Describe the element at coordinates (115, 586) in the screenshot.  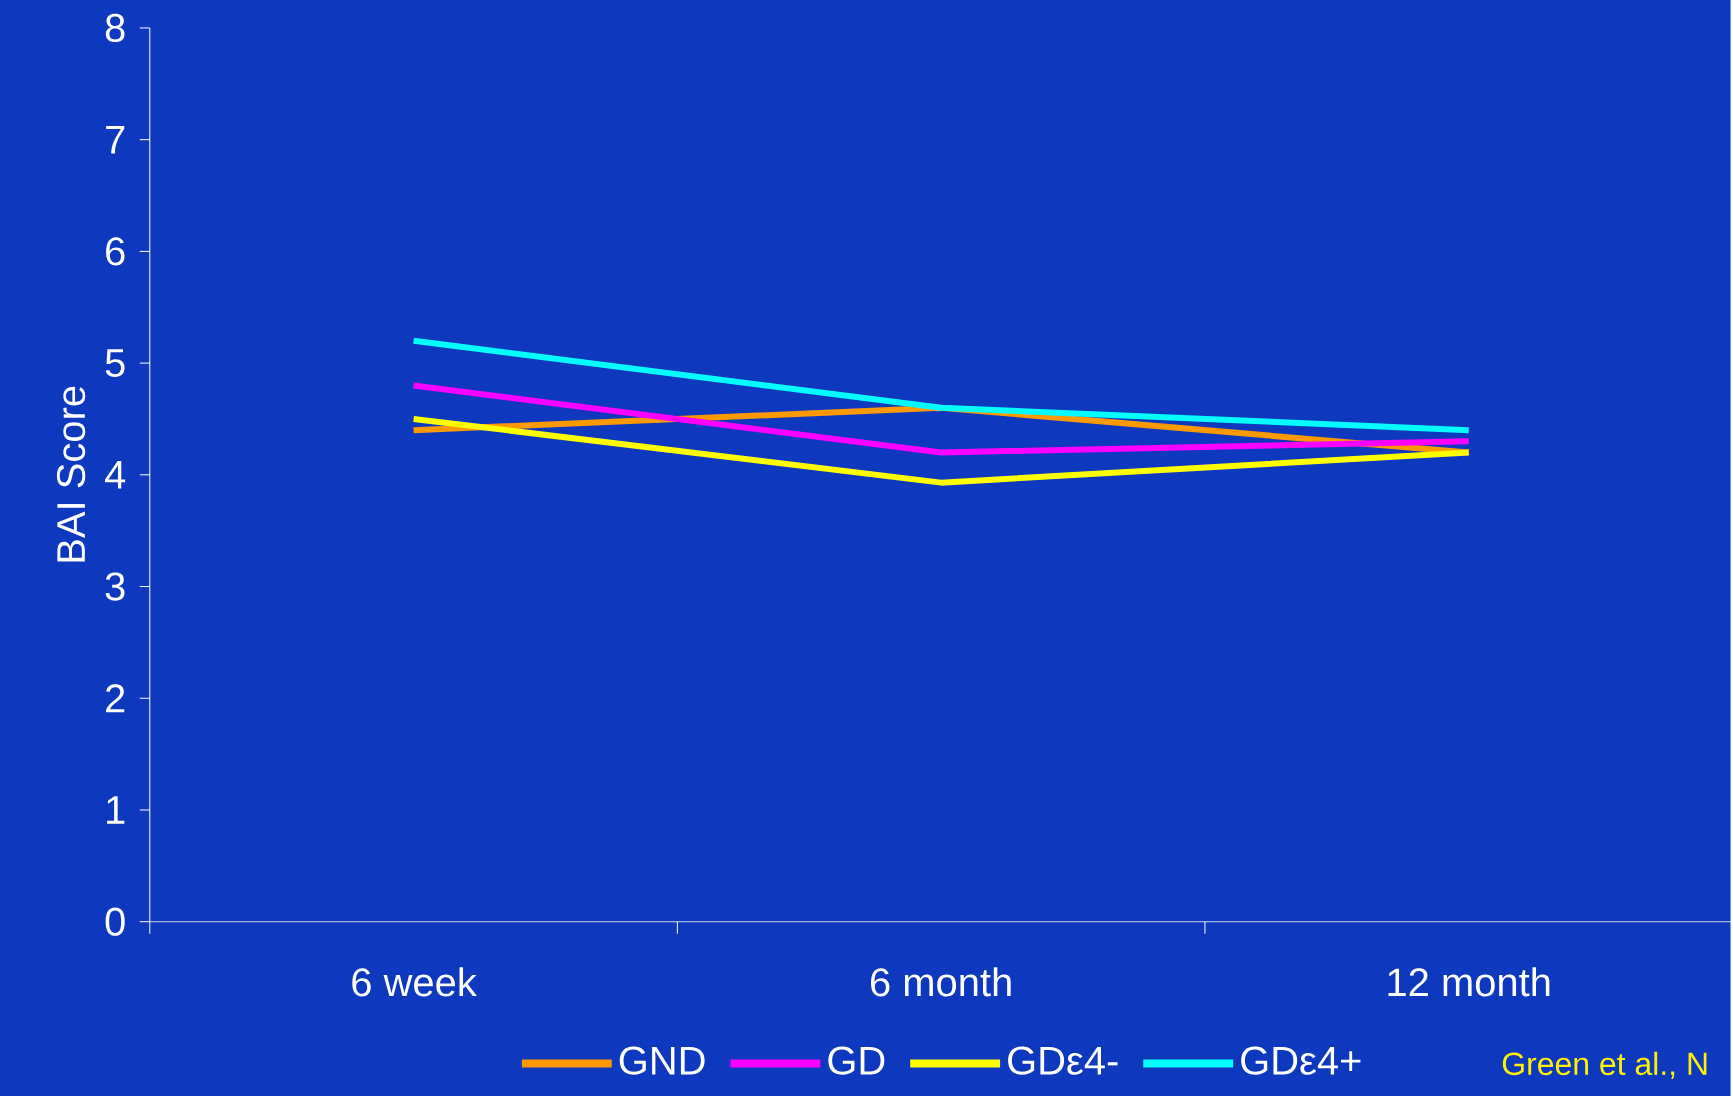
I see `y-tick-label: 3` at that location.